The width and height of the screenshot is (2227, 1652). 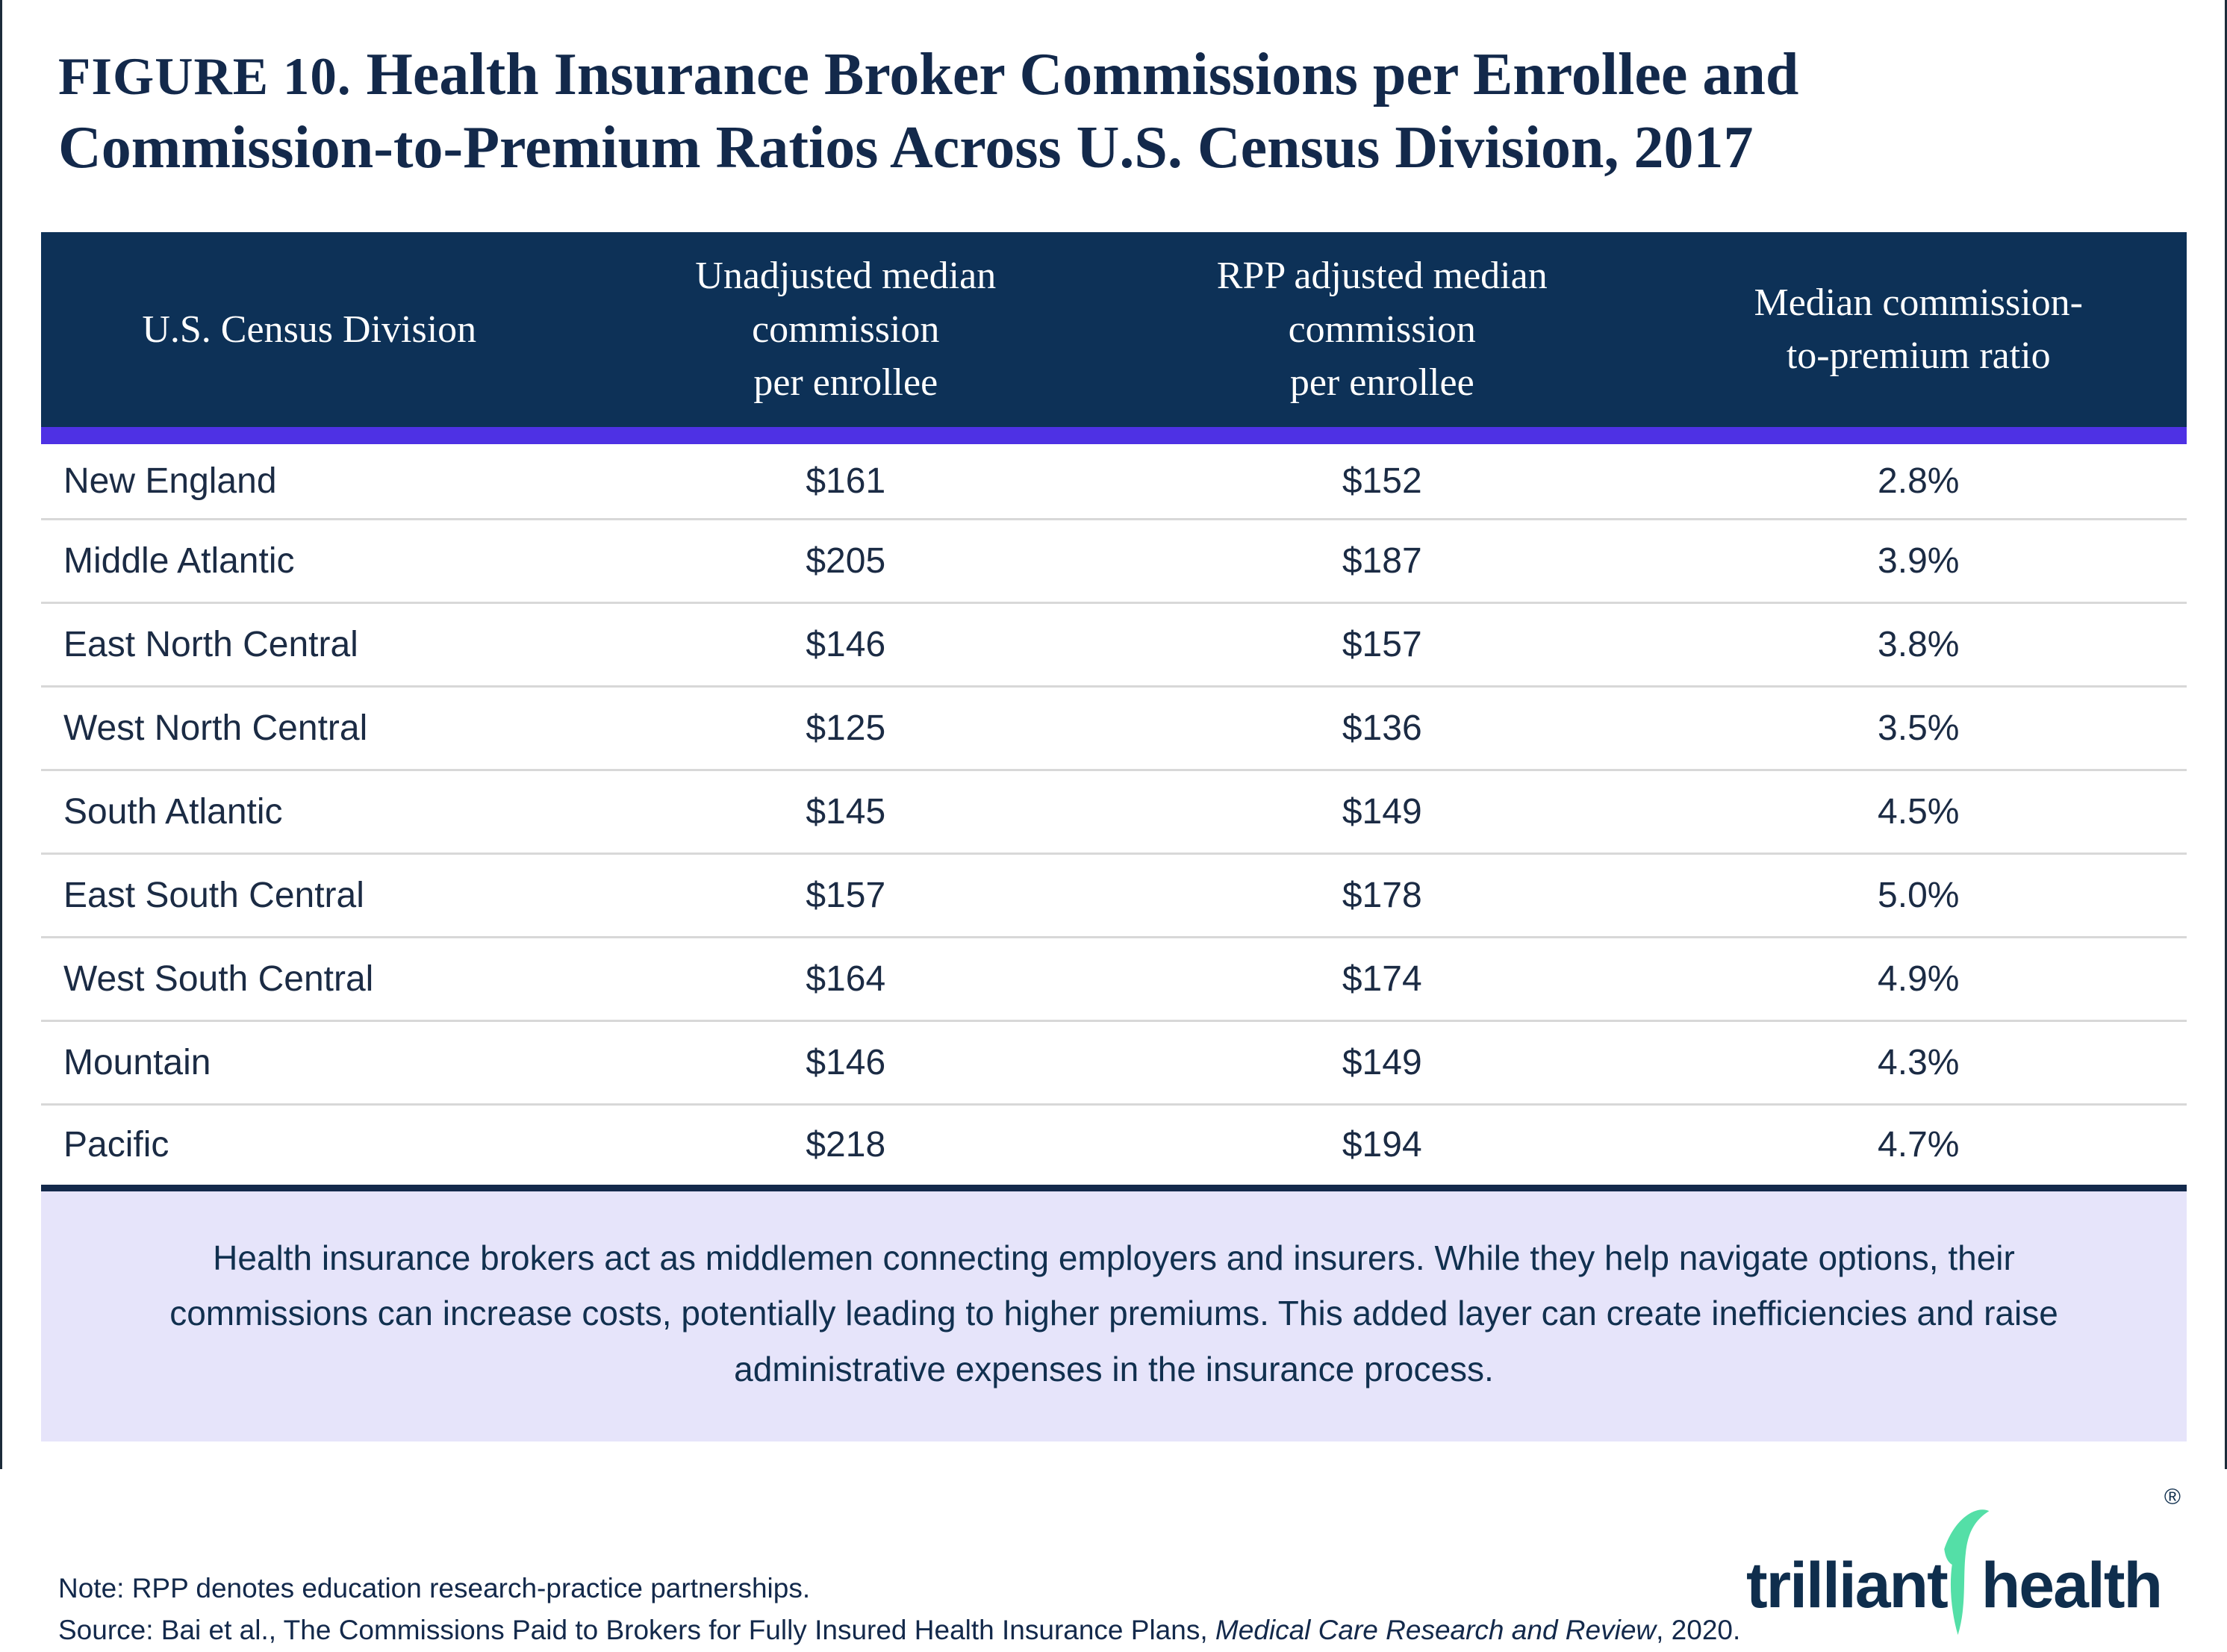 I want to click on cell-unadjusted: $205, so click(x=845, y=561).